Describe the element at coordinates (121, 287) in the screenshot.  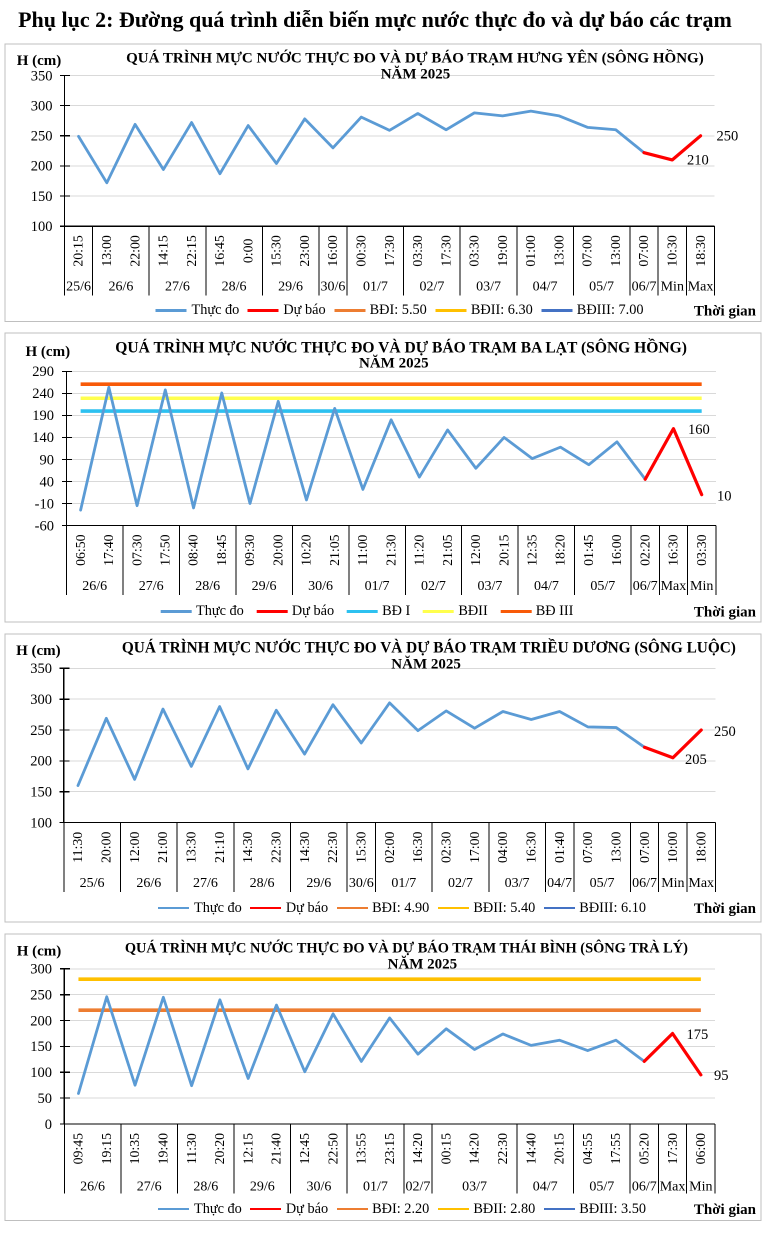
I see `svg-text: 26/6` at that location.